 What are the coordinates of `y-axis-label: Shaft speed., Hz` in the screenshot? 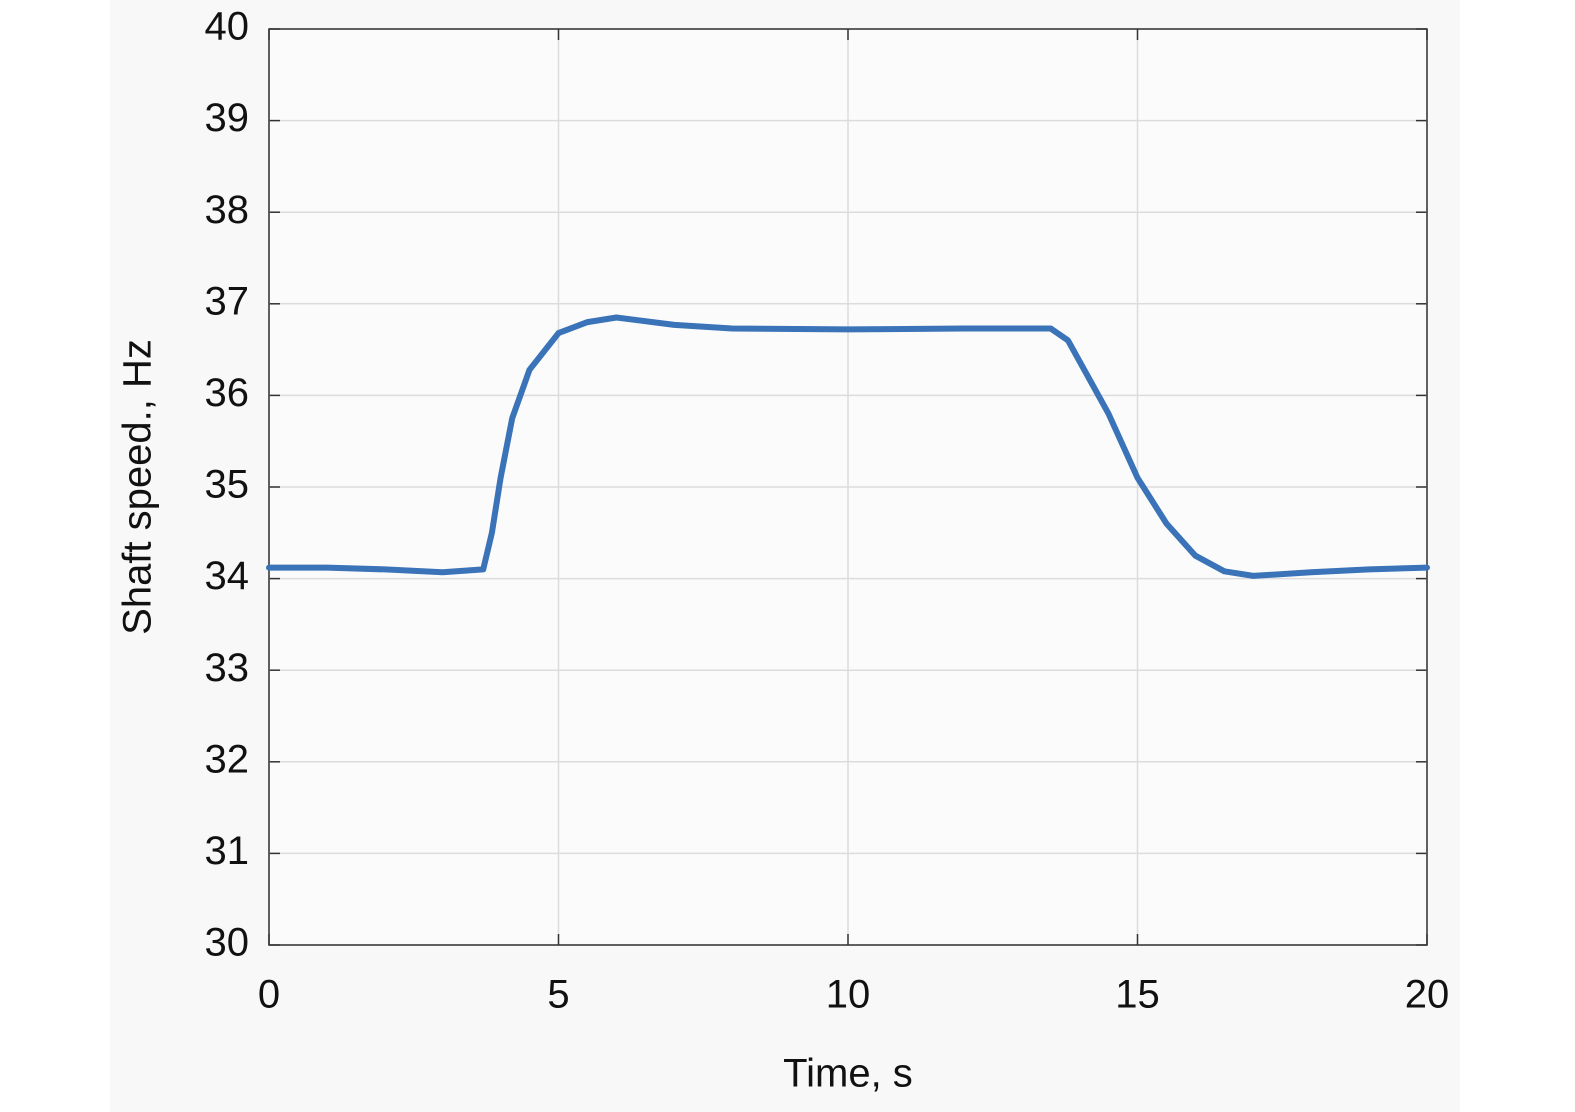 It's located at (138, 487).